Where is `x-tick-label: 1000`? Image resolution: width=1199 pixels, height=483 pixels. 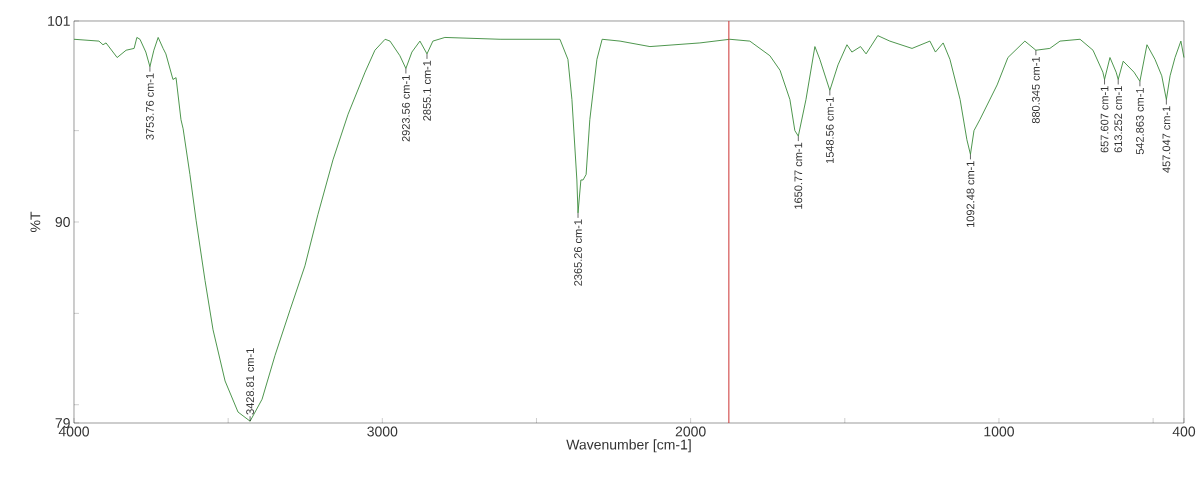
x-tick-label: 1000 is located at coordinates (999, 431).